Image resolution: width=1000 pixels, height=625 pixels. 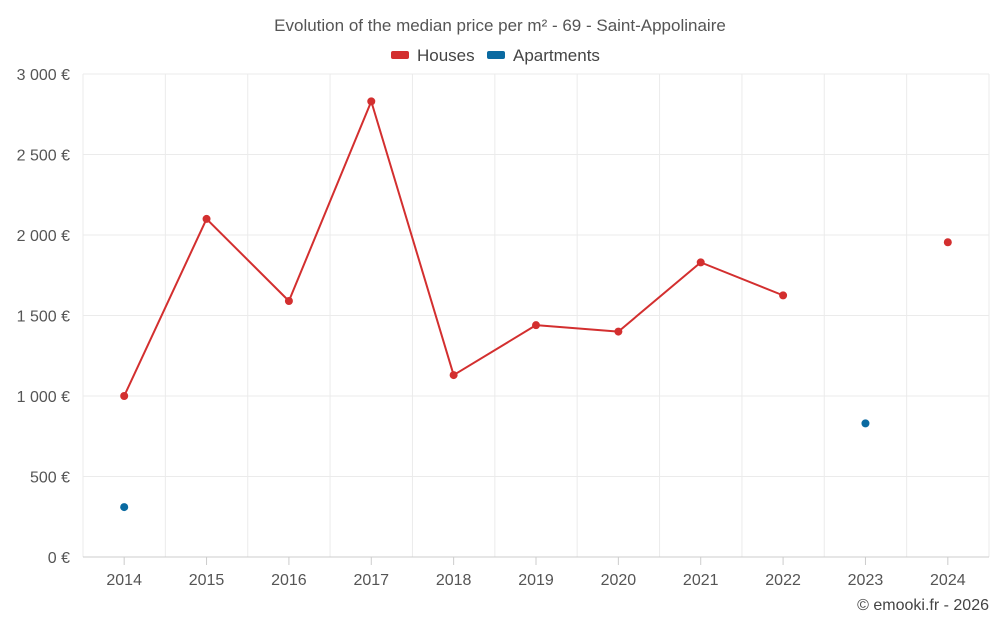 I want to click on x-tick-label: 2022, so click(x=783, y=580).